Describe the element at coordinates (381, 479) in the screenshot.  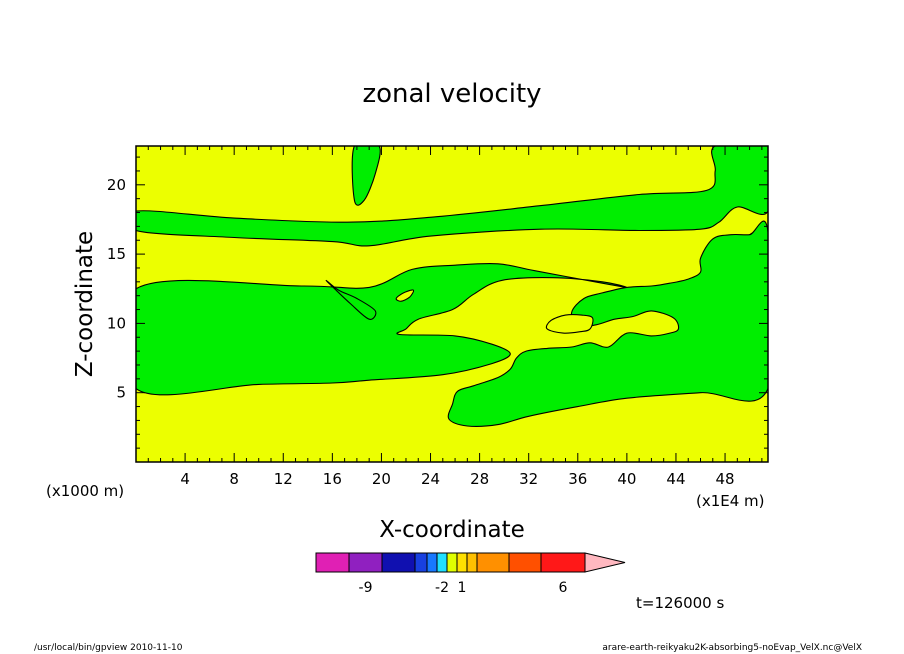
I see `x-tick-label: 20` at that location.